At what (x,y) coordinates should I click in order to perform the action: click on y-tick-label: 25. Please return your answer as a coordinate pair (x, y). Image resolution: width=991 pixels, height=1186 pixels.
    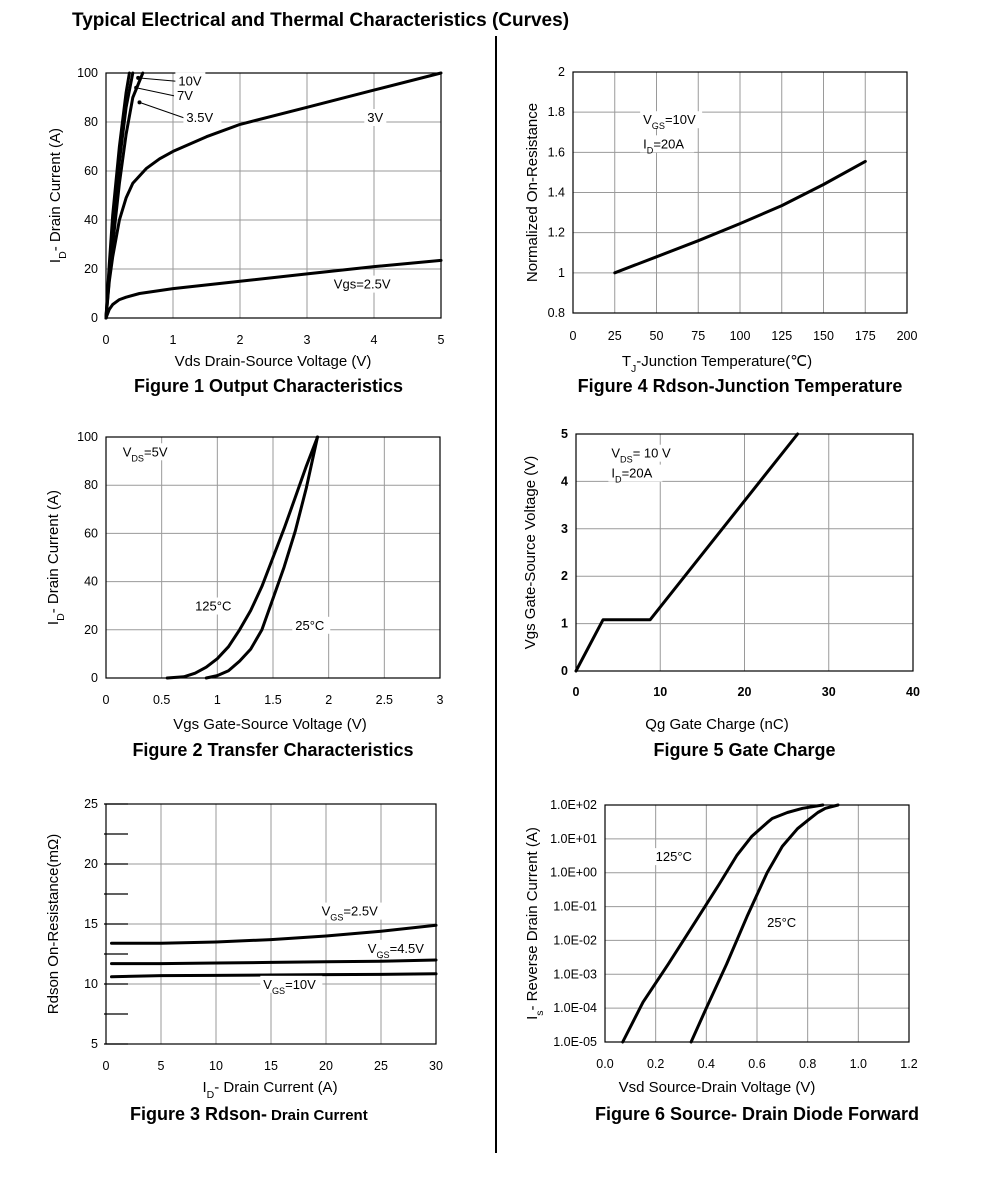
    Looking at the image, I should click on (91, 804).